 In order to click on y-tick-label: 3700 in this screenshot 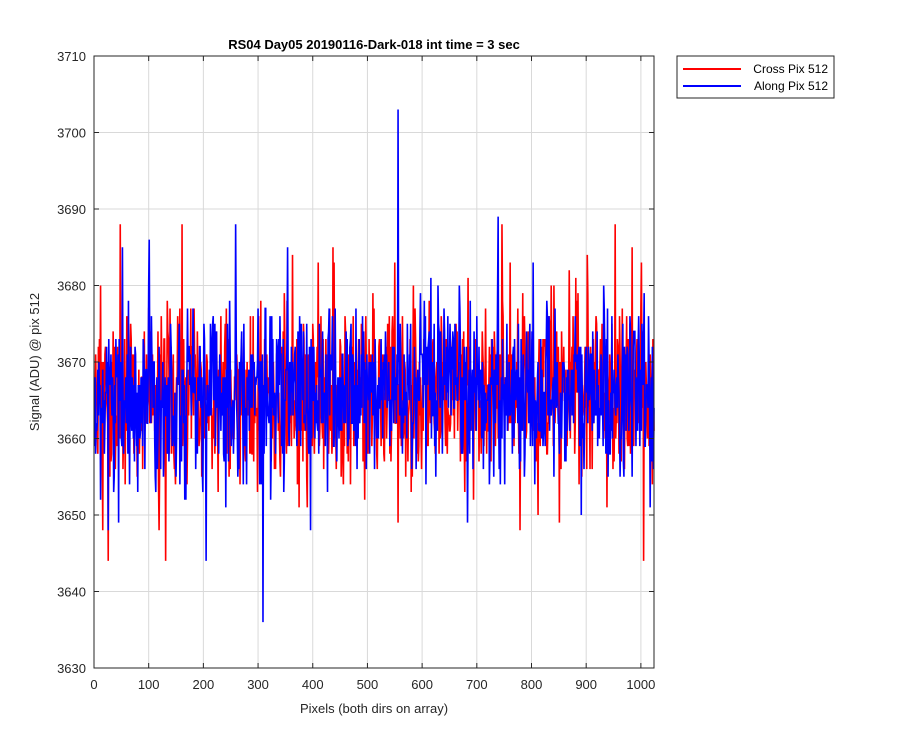, I will do `click(71, 133)`.